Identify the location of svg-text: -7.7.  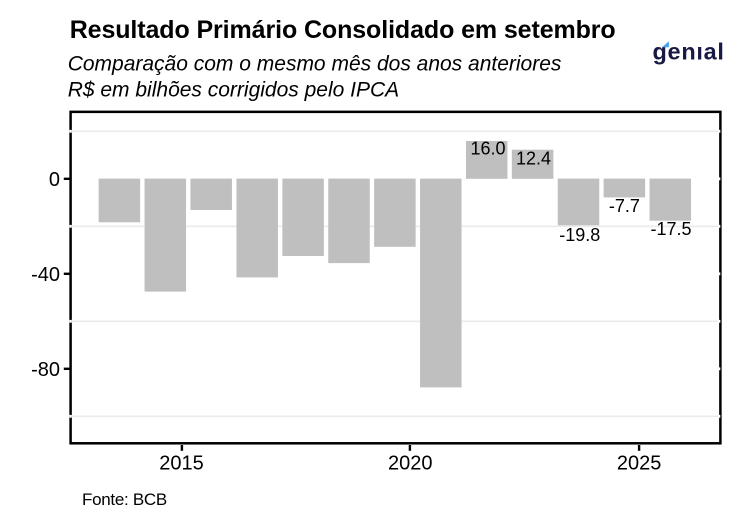
(624, 206).